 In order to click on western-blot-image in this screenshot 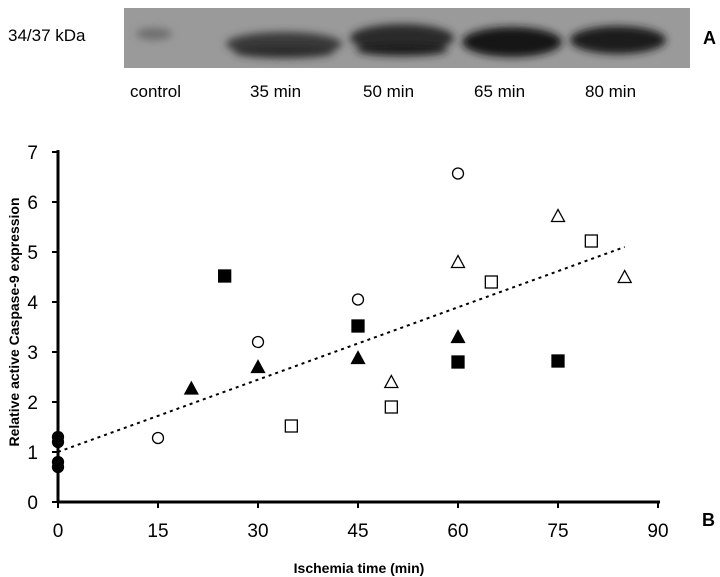, I will do `click(407, 38)`.